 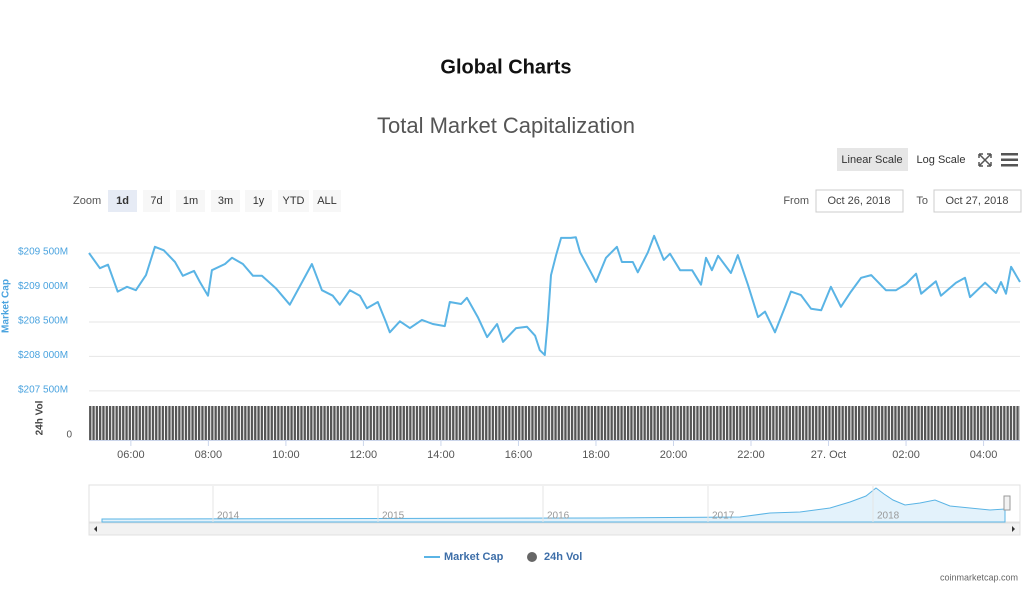 What do you see at coordinates (596, 455) in the screenshot?
I see `x-tick-label: 18:00` at bounding box center [596, 455].